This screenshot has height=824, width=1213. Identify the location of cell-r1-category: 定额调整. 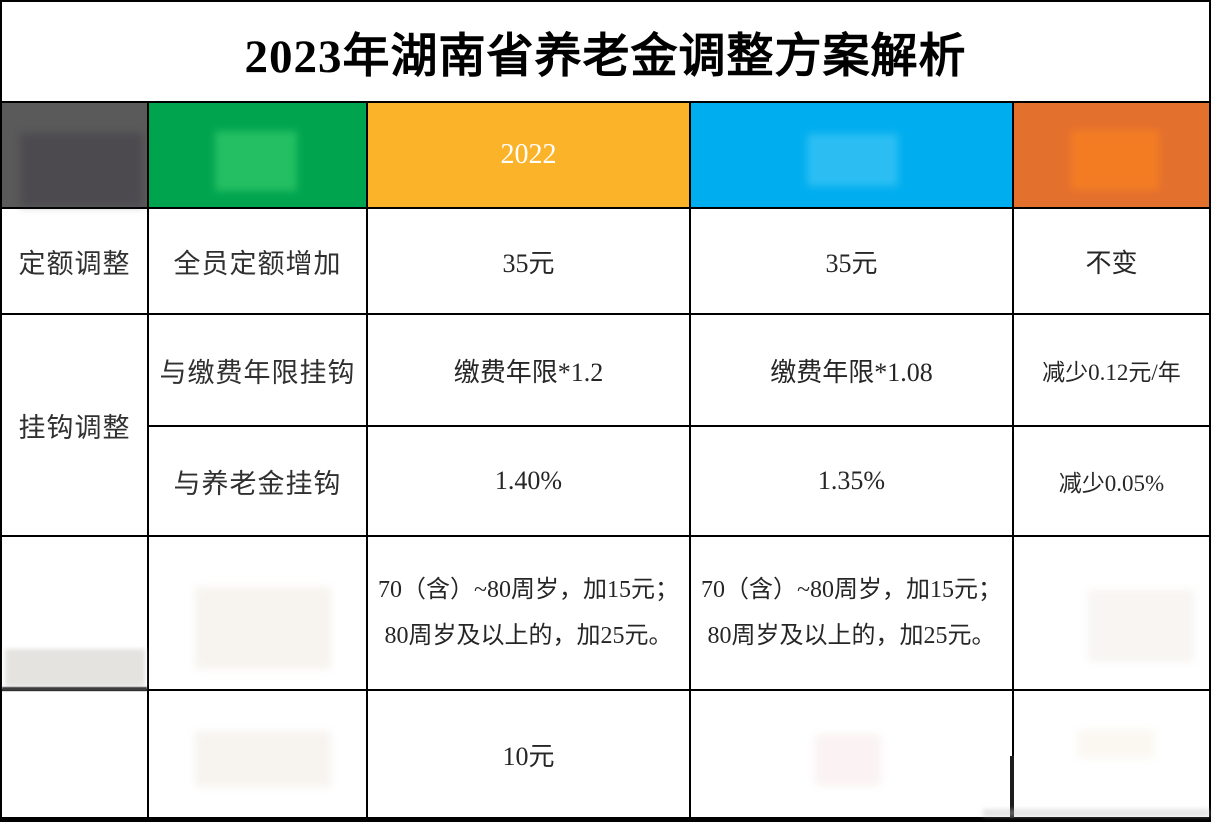
(75, 262).